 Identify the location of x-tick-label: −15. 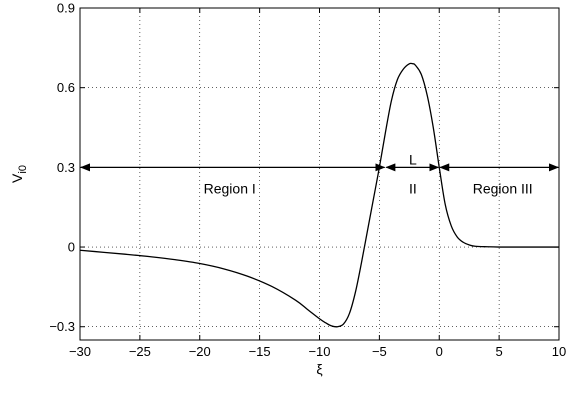
(260, 351).